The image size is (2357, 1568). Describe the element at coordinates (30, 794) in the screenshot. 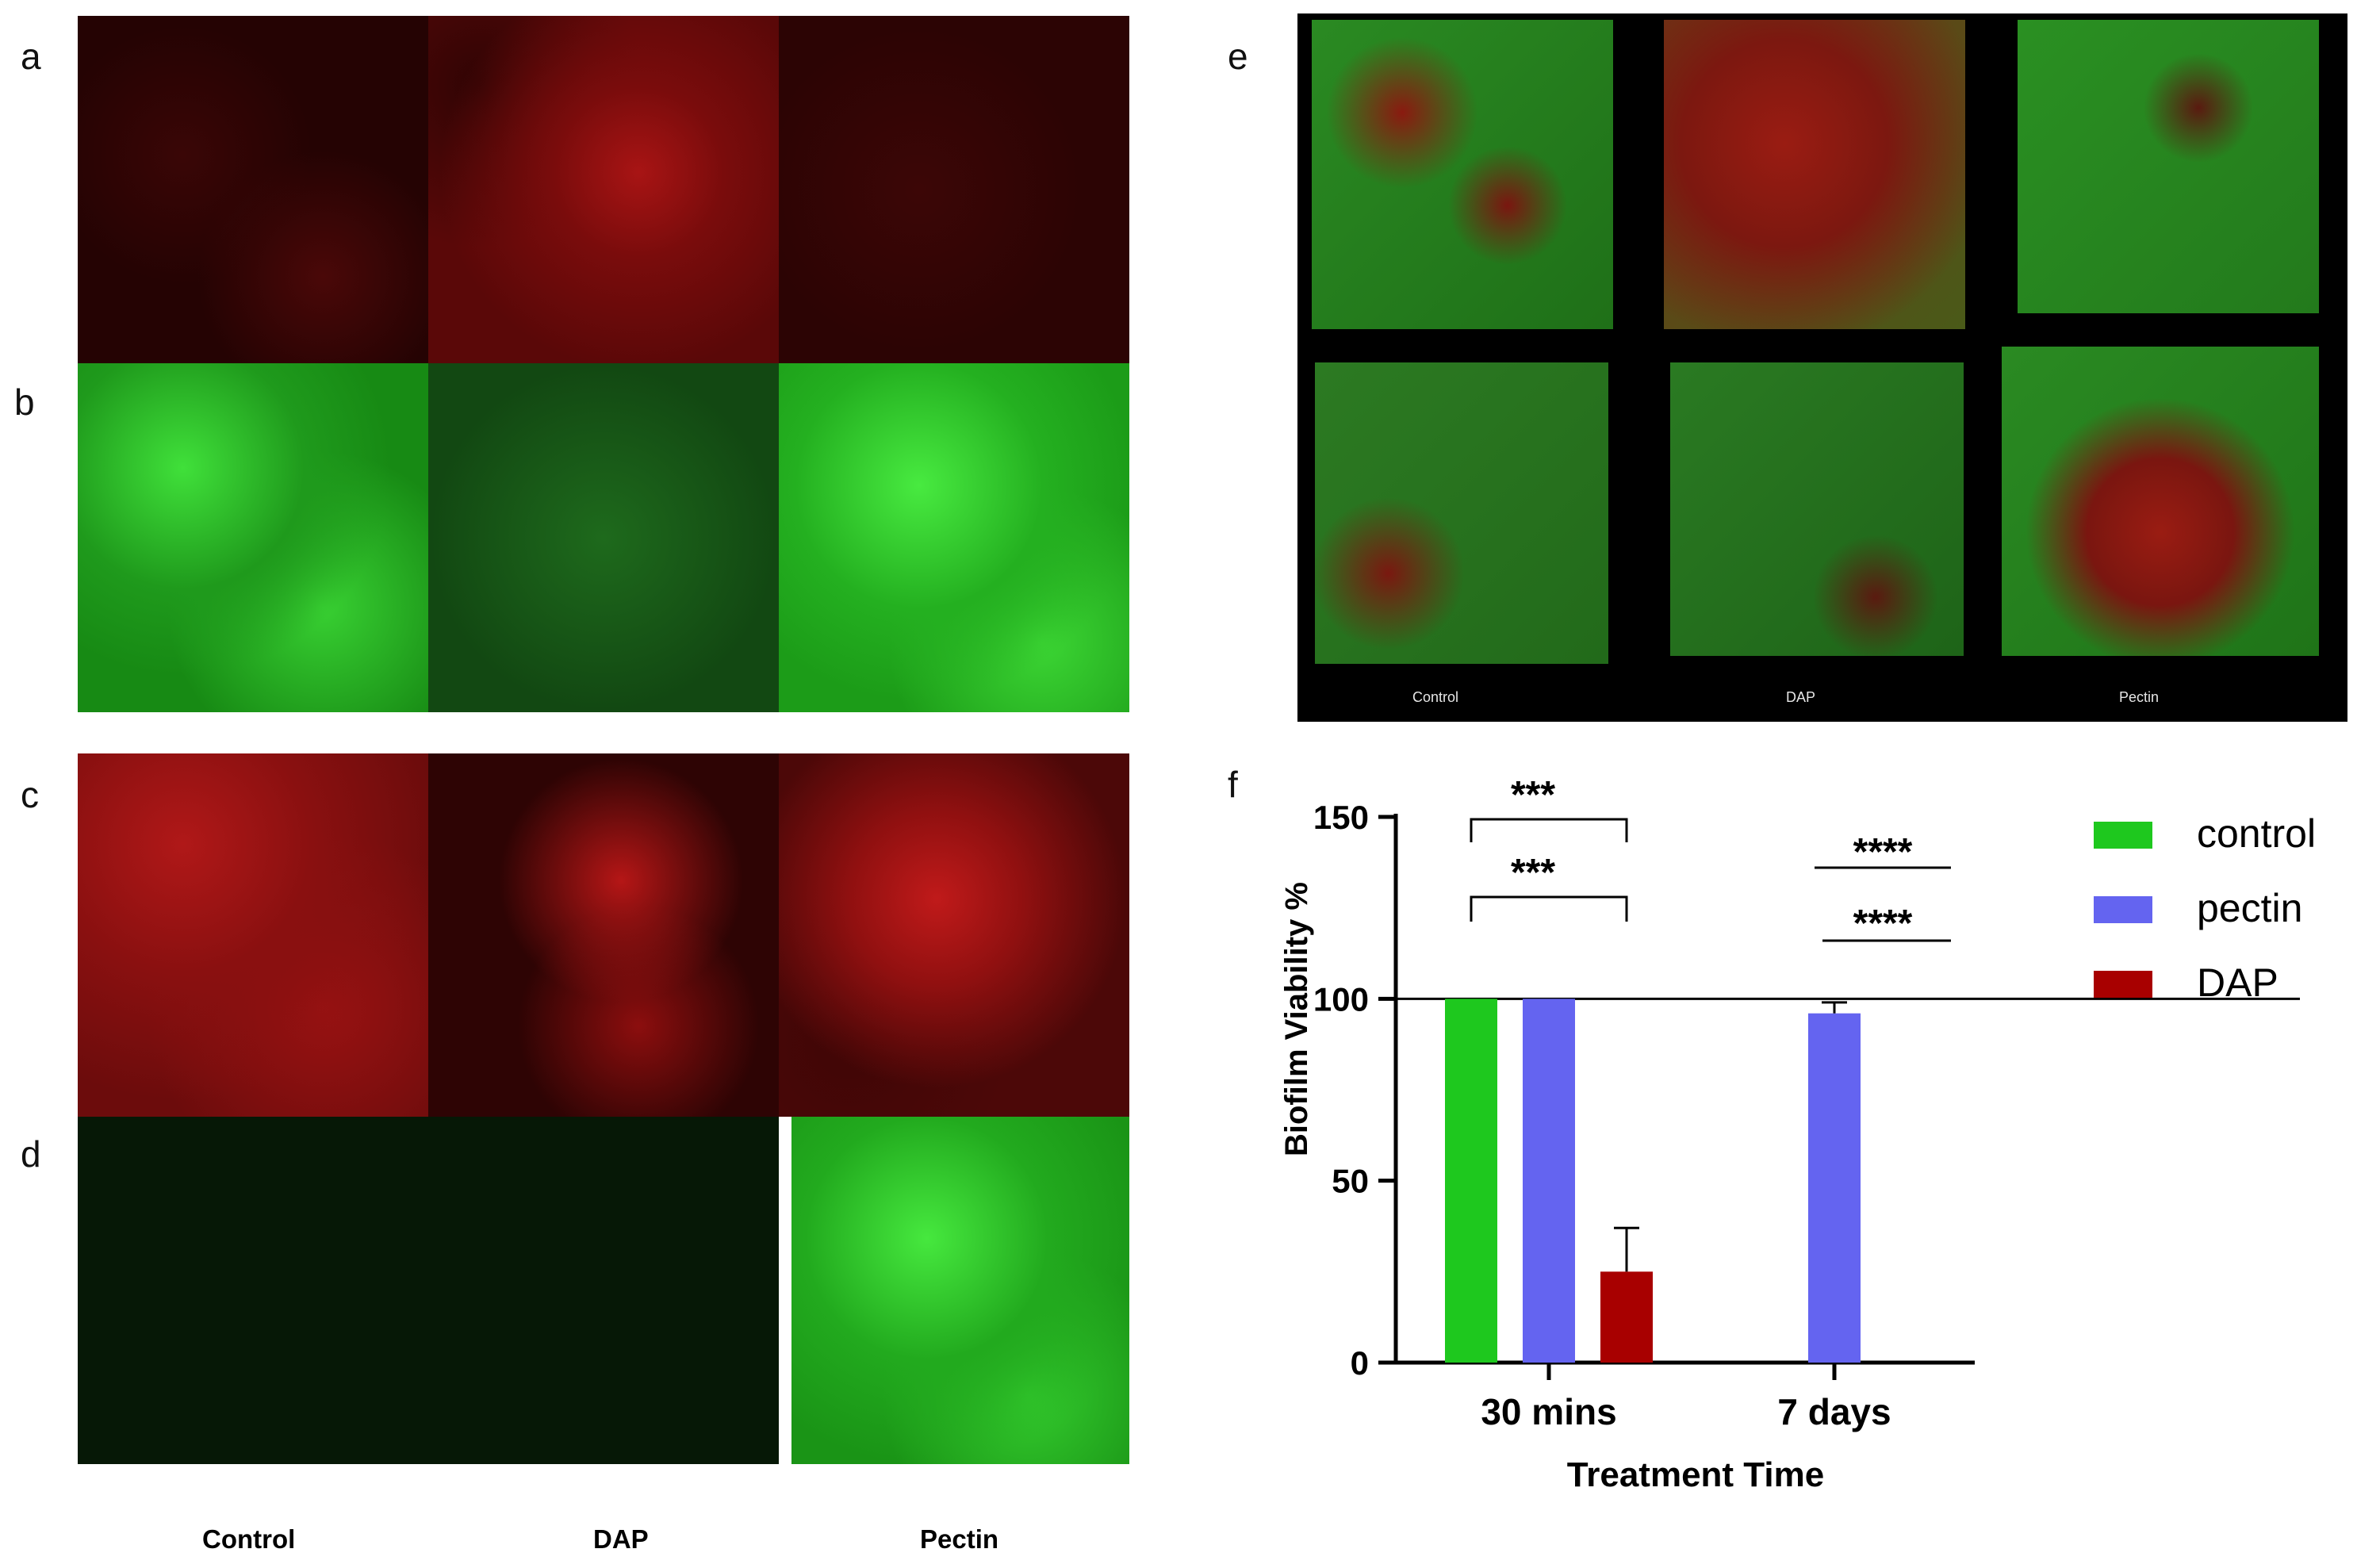

I see `panel-label-c: c` at that location.